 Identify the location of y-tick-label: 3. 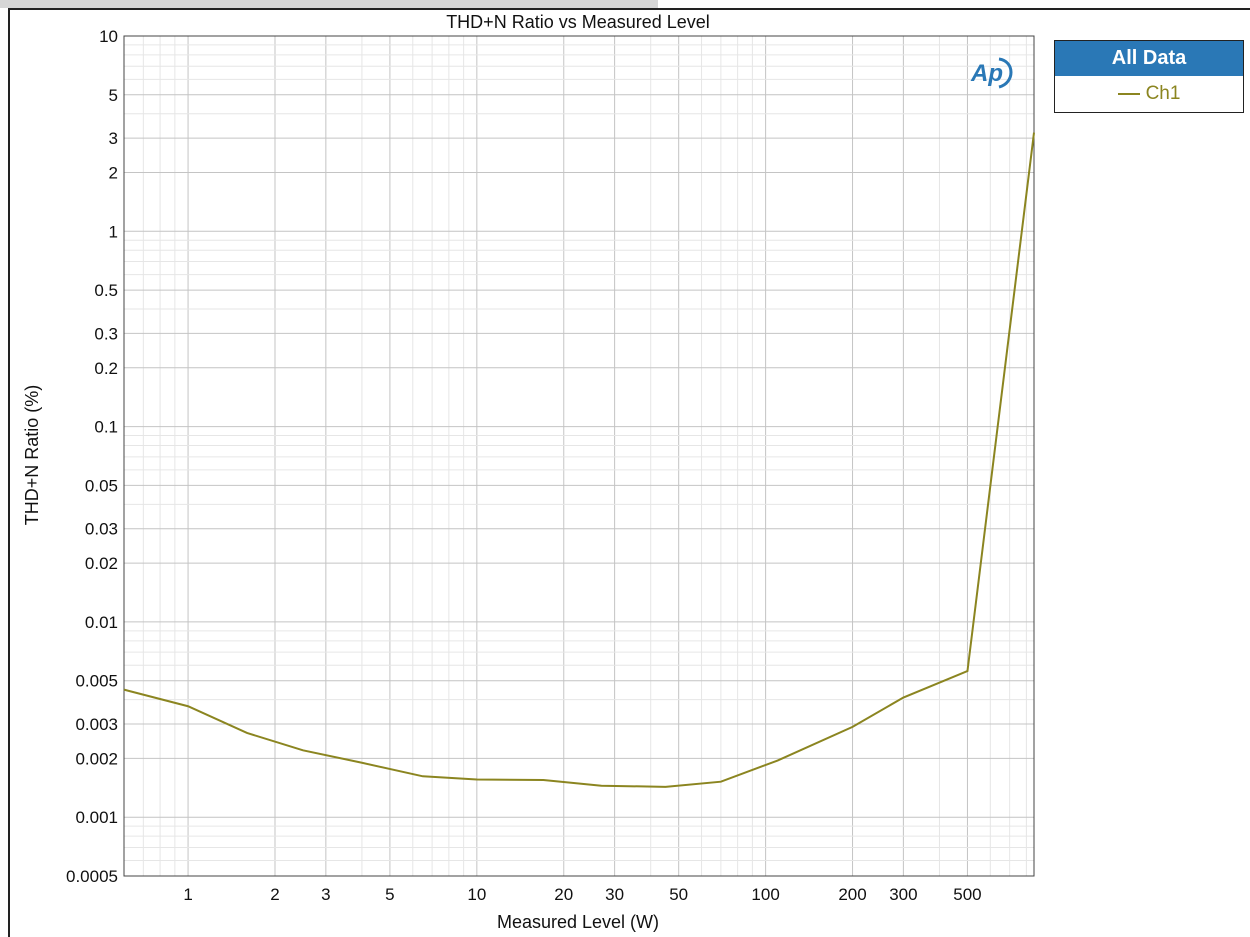
(113, 138).